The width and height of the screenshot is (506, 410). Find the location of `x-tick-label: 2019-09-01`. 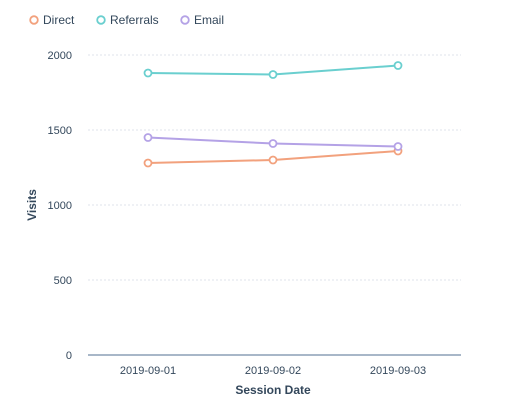

x-tick-label: 2019-09-01 is located at coordinates (148, 371).